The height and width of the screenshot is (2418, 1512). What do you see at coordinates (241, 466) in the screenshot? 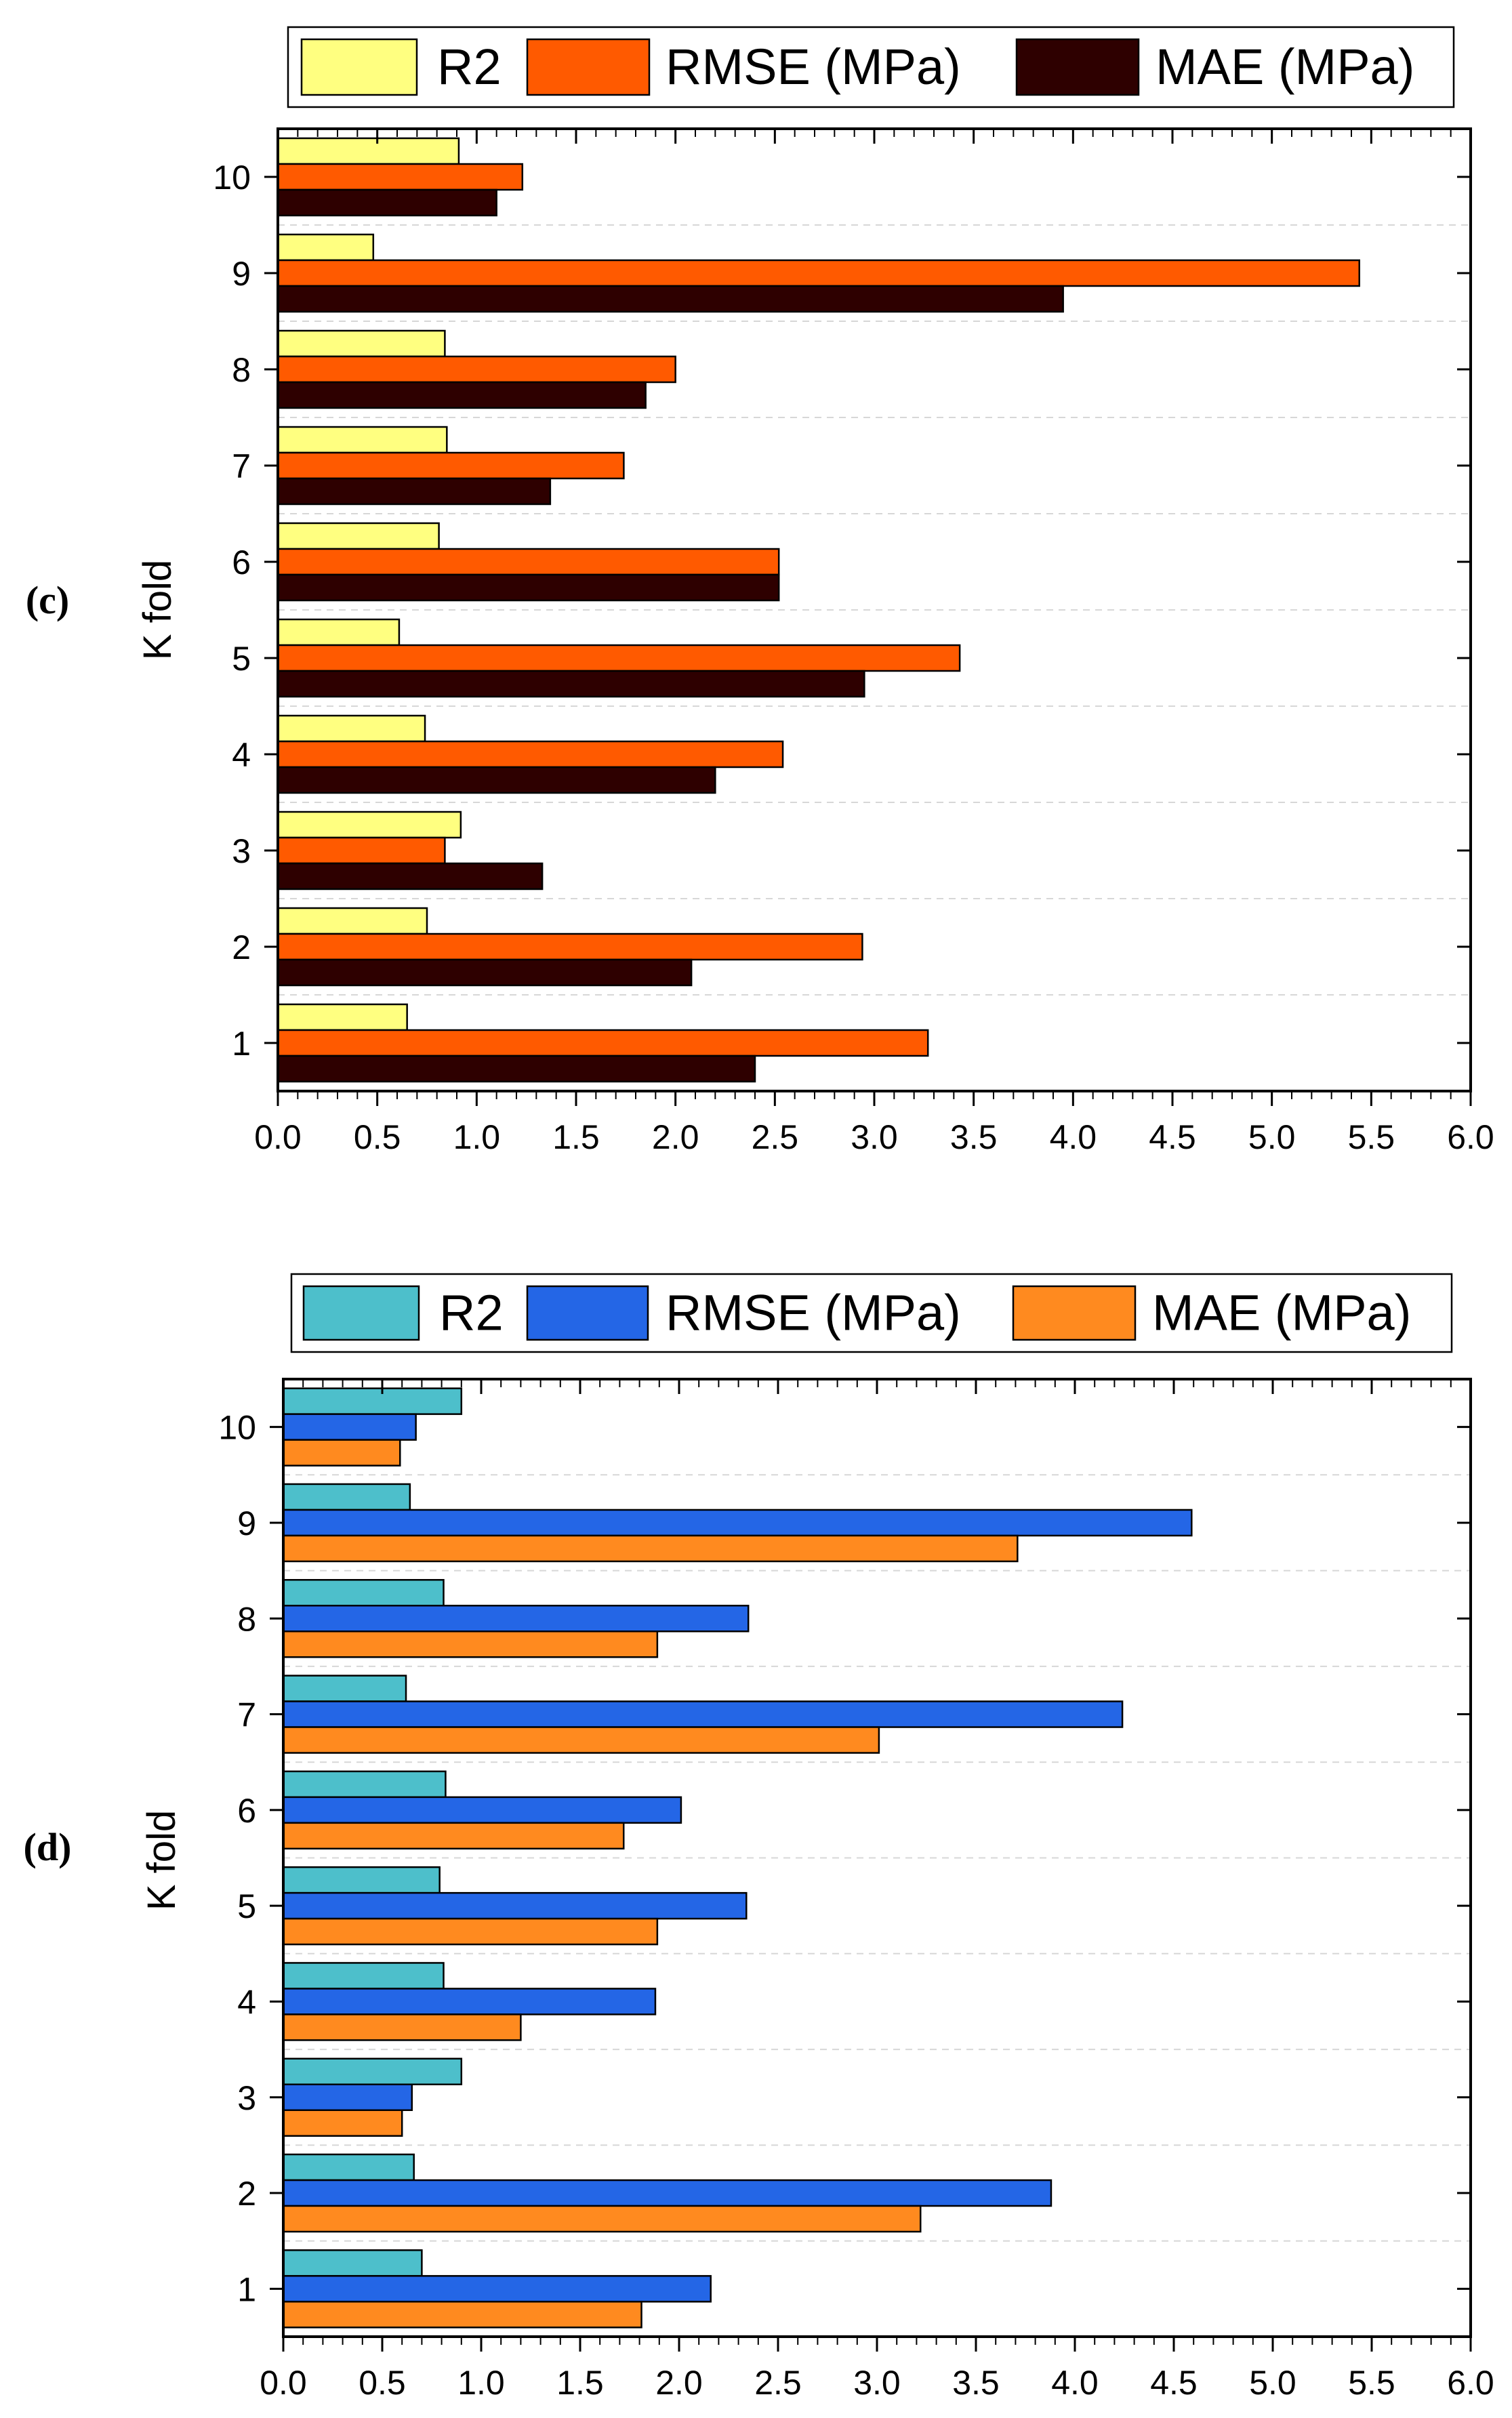
I see `y-tick-label: 7` at bounding box center [241, 466].